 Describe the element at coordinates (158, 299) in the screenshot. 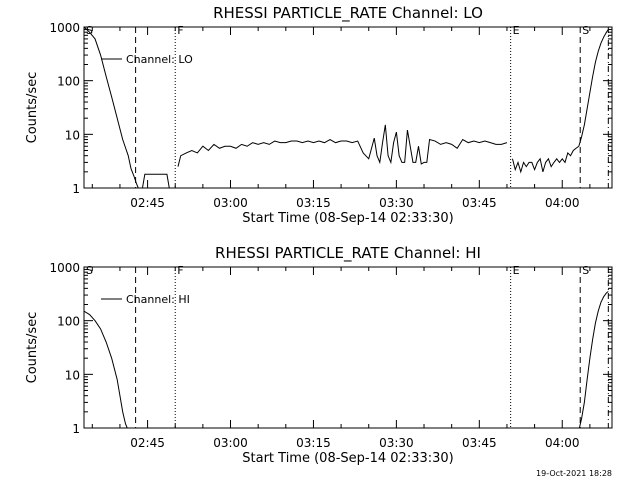

I see `legend-label: Channel: HI` at that location.